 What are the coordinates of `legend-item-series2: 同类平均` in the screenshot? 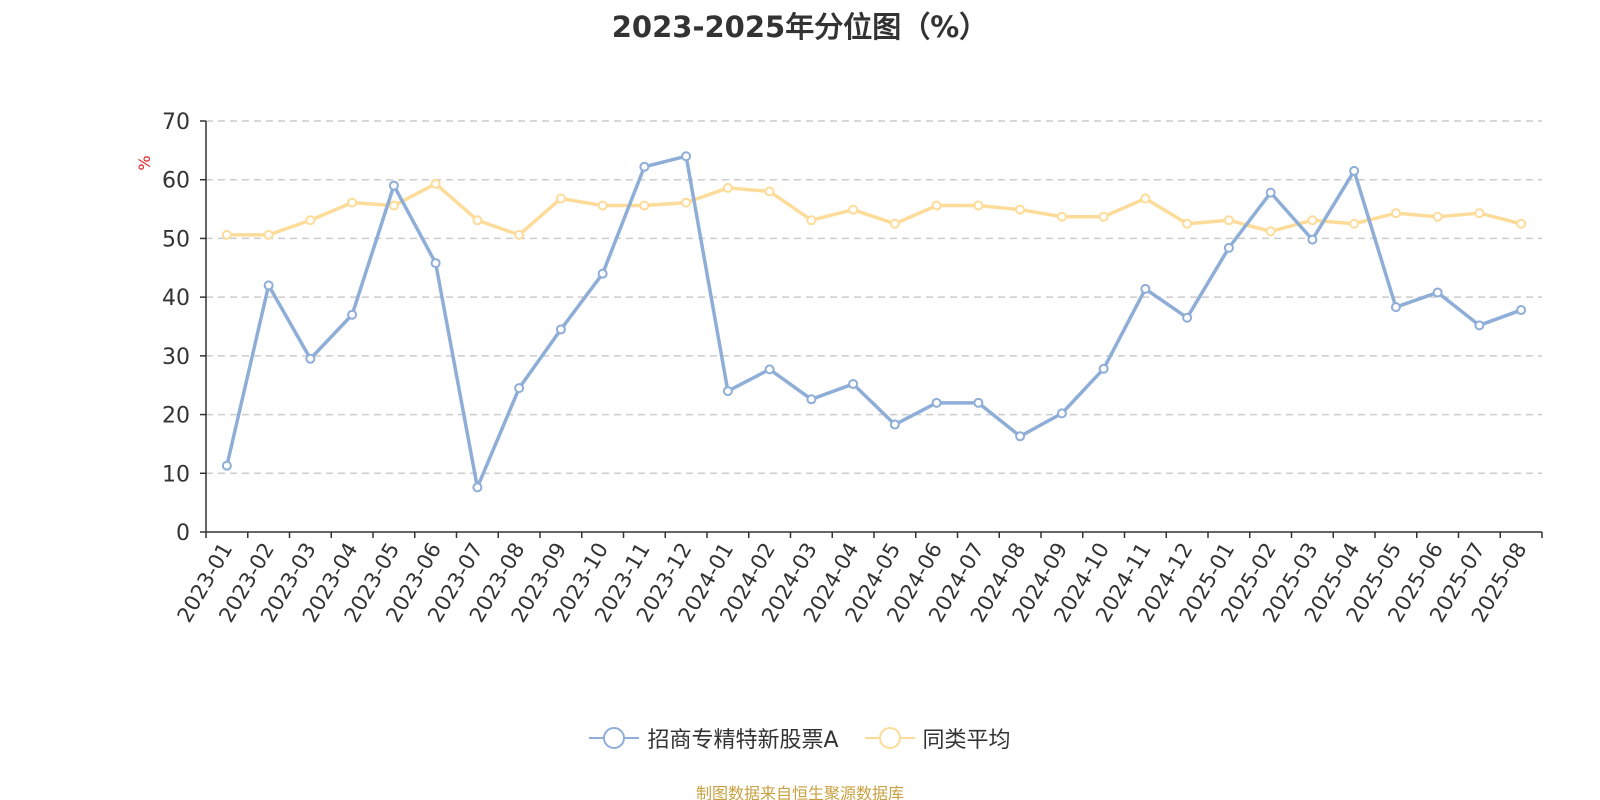 It's located at (937, 738).